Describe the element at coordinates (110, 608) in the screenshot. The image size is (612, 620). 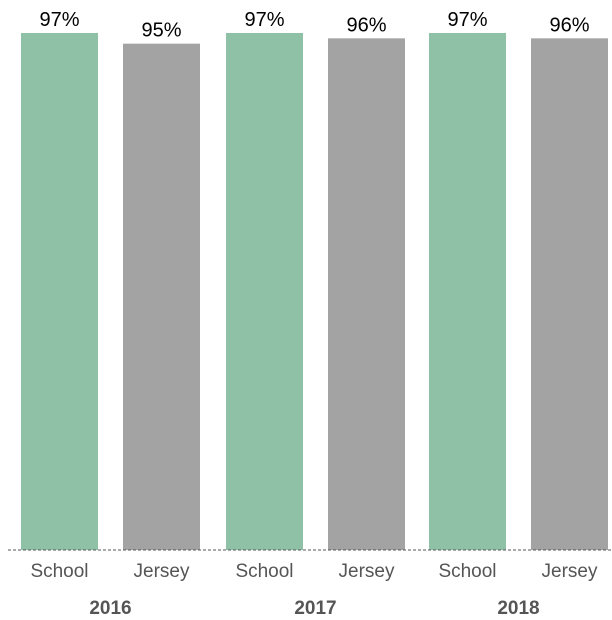
I see `group-label-2016: 2016` at that location.